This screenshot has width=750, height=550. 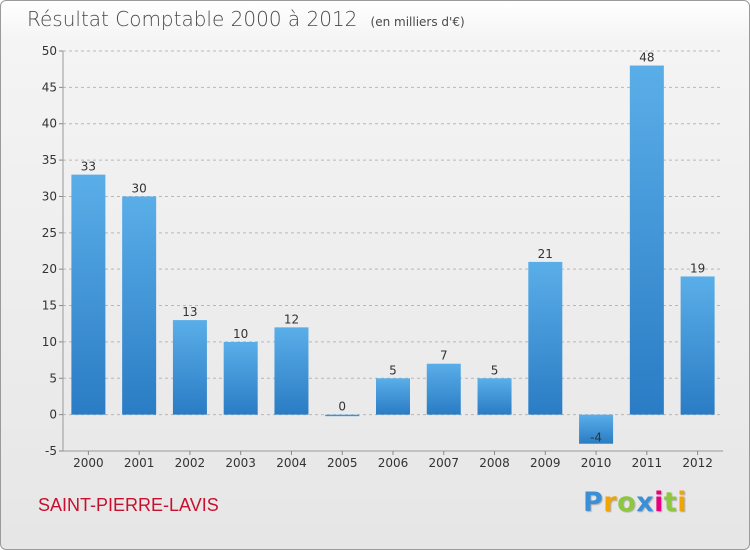 I want to click on y-tick-label: 40, so click(x=49, y=124).